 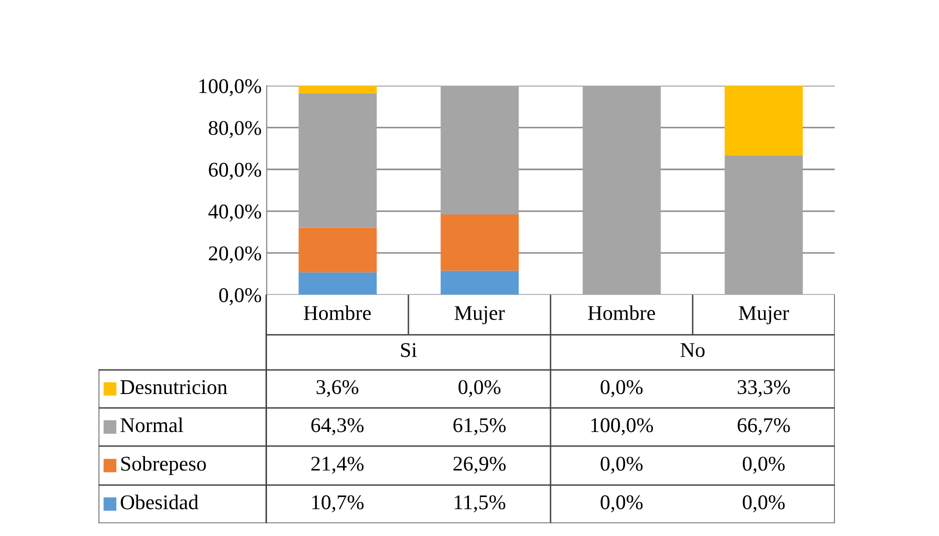 What do you see at coordinates (235, 171) in the screenshot?
I see `y-tick-label: 60,0%` at bounding box center [235, 171].